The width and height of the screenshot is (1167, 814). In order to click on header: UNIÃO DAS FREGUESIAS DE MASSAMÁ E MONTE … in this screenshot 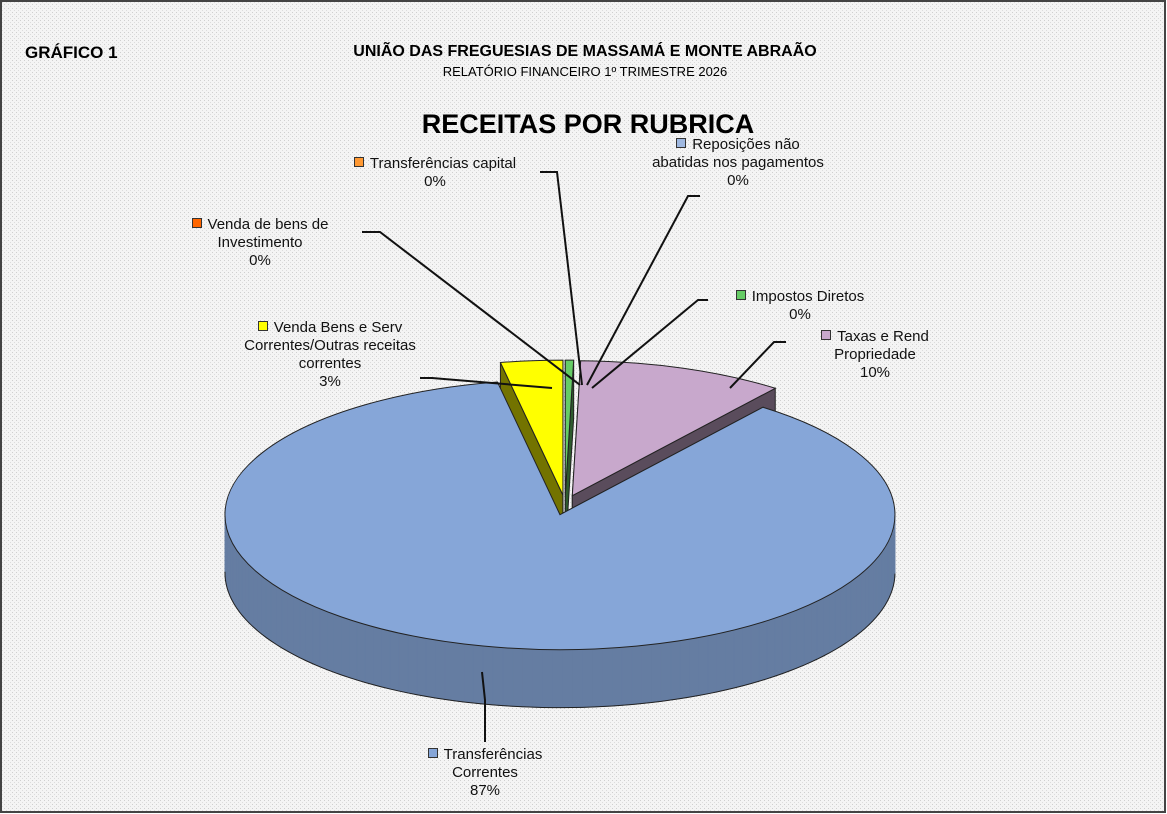, I will do `click(584, 50)`.